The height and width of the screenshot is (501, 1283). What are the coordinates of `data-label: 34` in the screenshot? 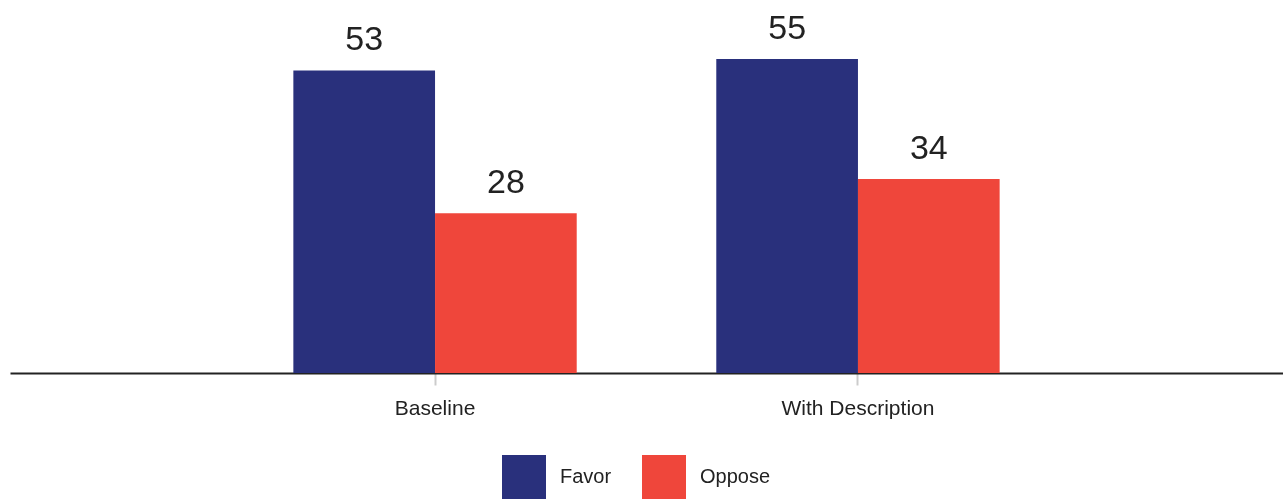 It's located at (928, 146).